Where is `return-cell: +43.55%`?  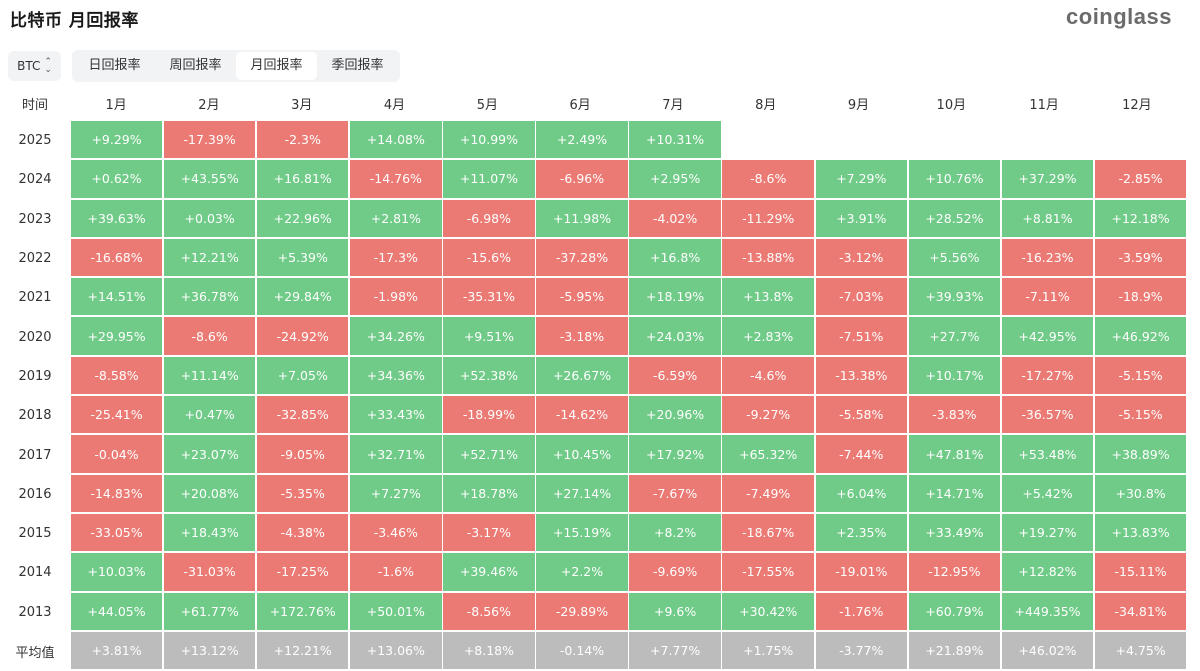 return-cell: +43.55% is located at coordinates (209, 179).